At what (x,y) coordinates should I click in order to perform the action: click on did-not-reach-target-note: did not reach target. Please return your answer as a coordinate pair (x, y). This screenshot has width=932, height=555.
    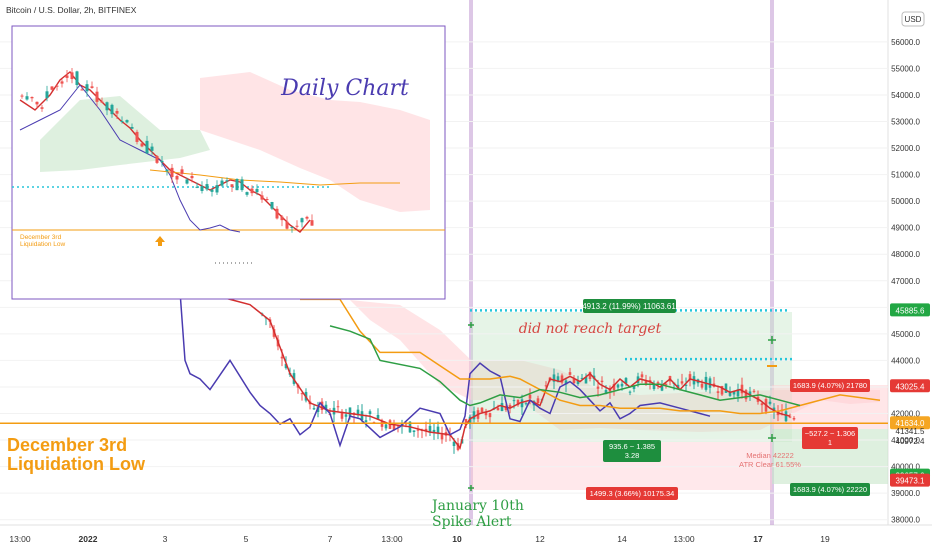
    Looking at the image, I should click on (590, 329).